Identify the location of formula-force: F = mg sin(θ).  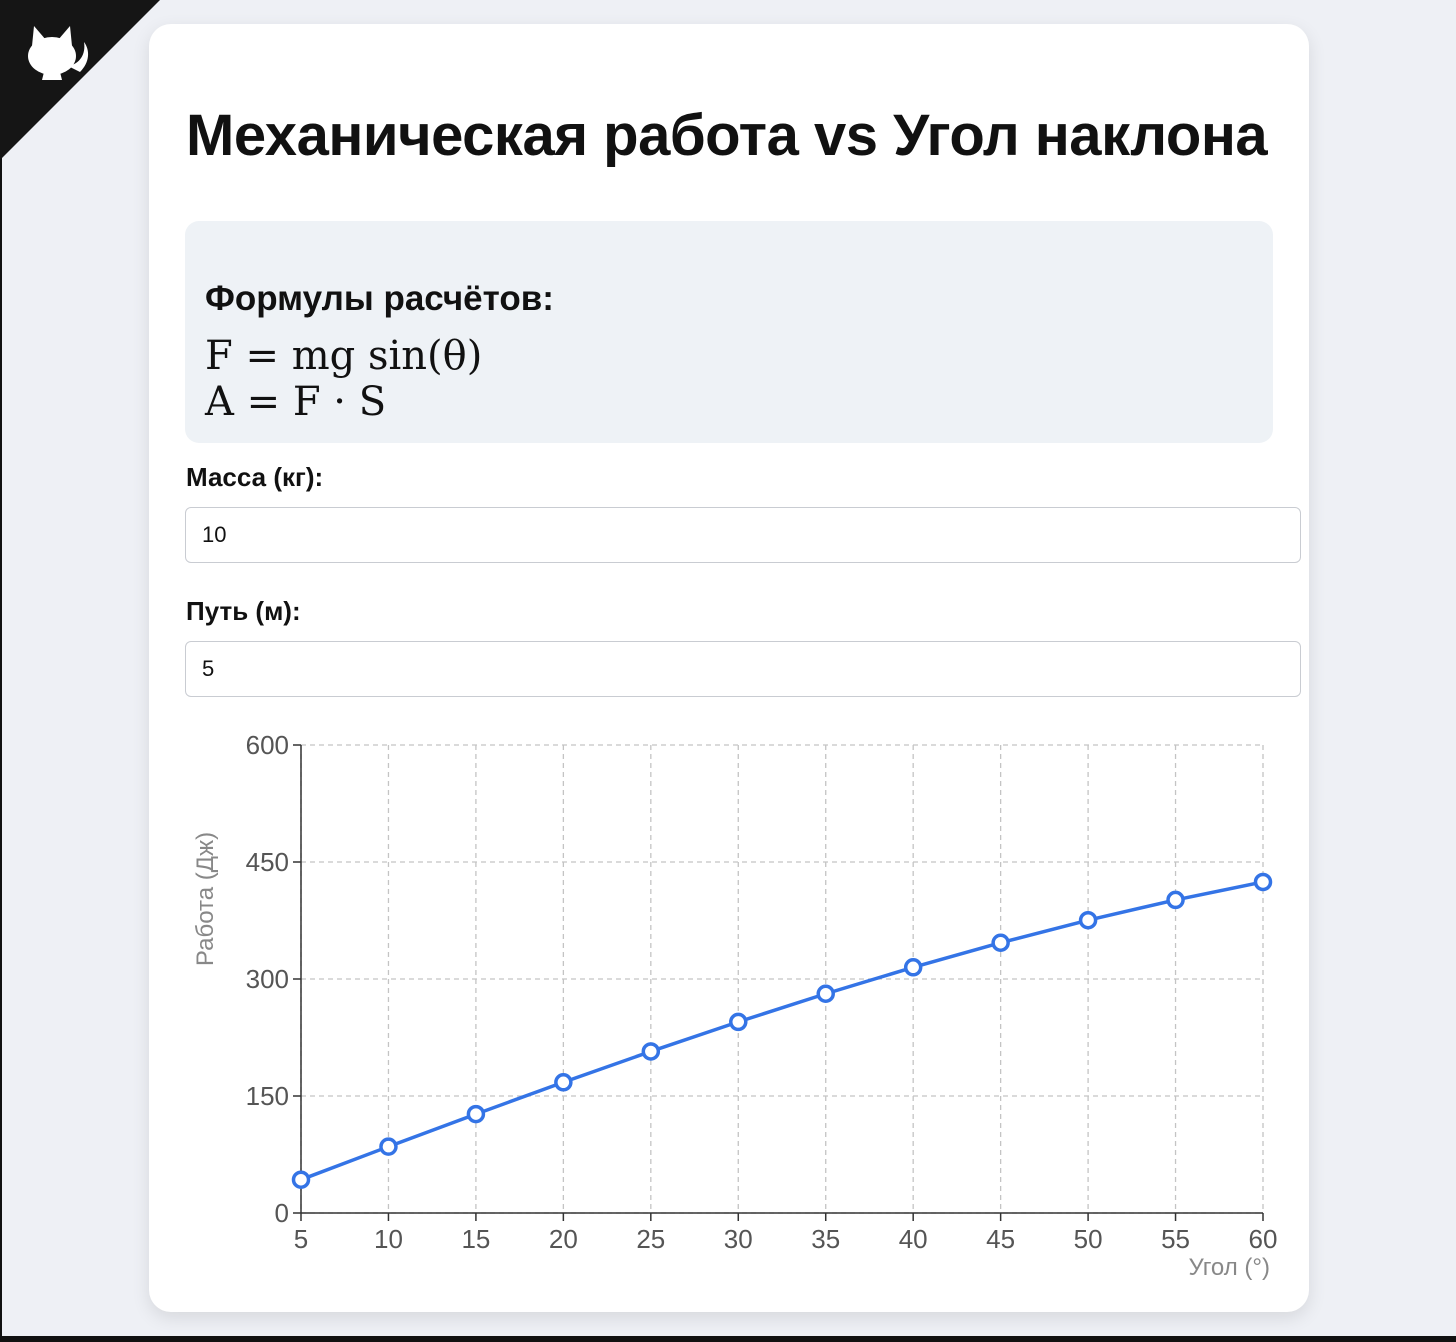
(344, 356).